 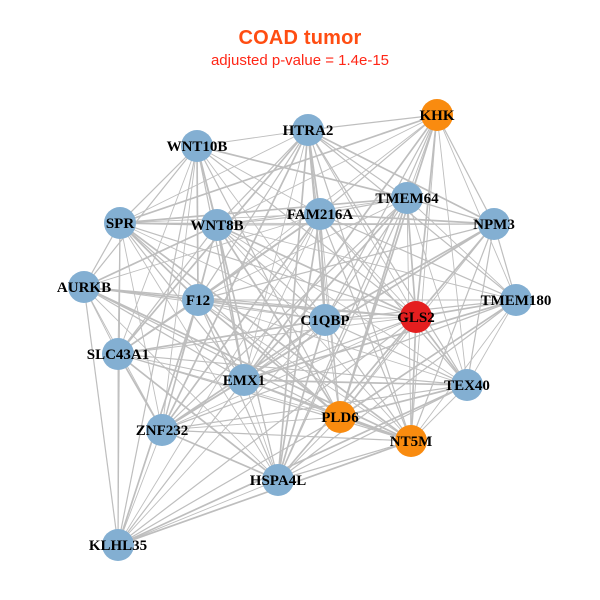 I want to click on edge-FAM216A-C1QBP, so click(x=322, y=267).